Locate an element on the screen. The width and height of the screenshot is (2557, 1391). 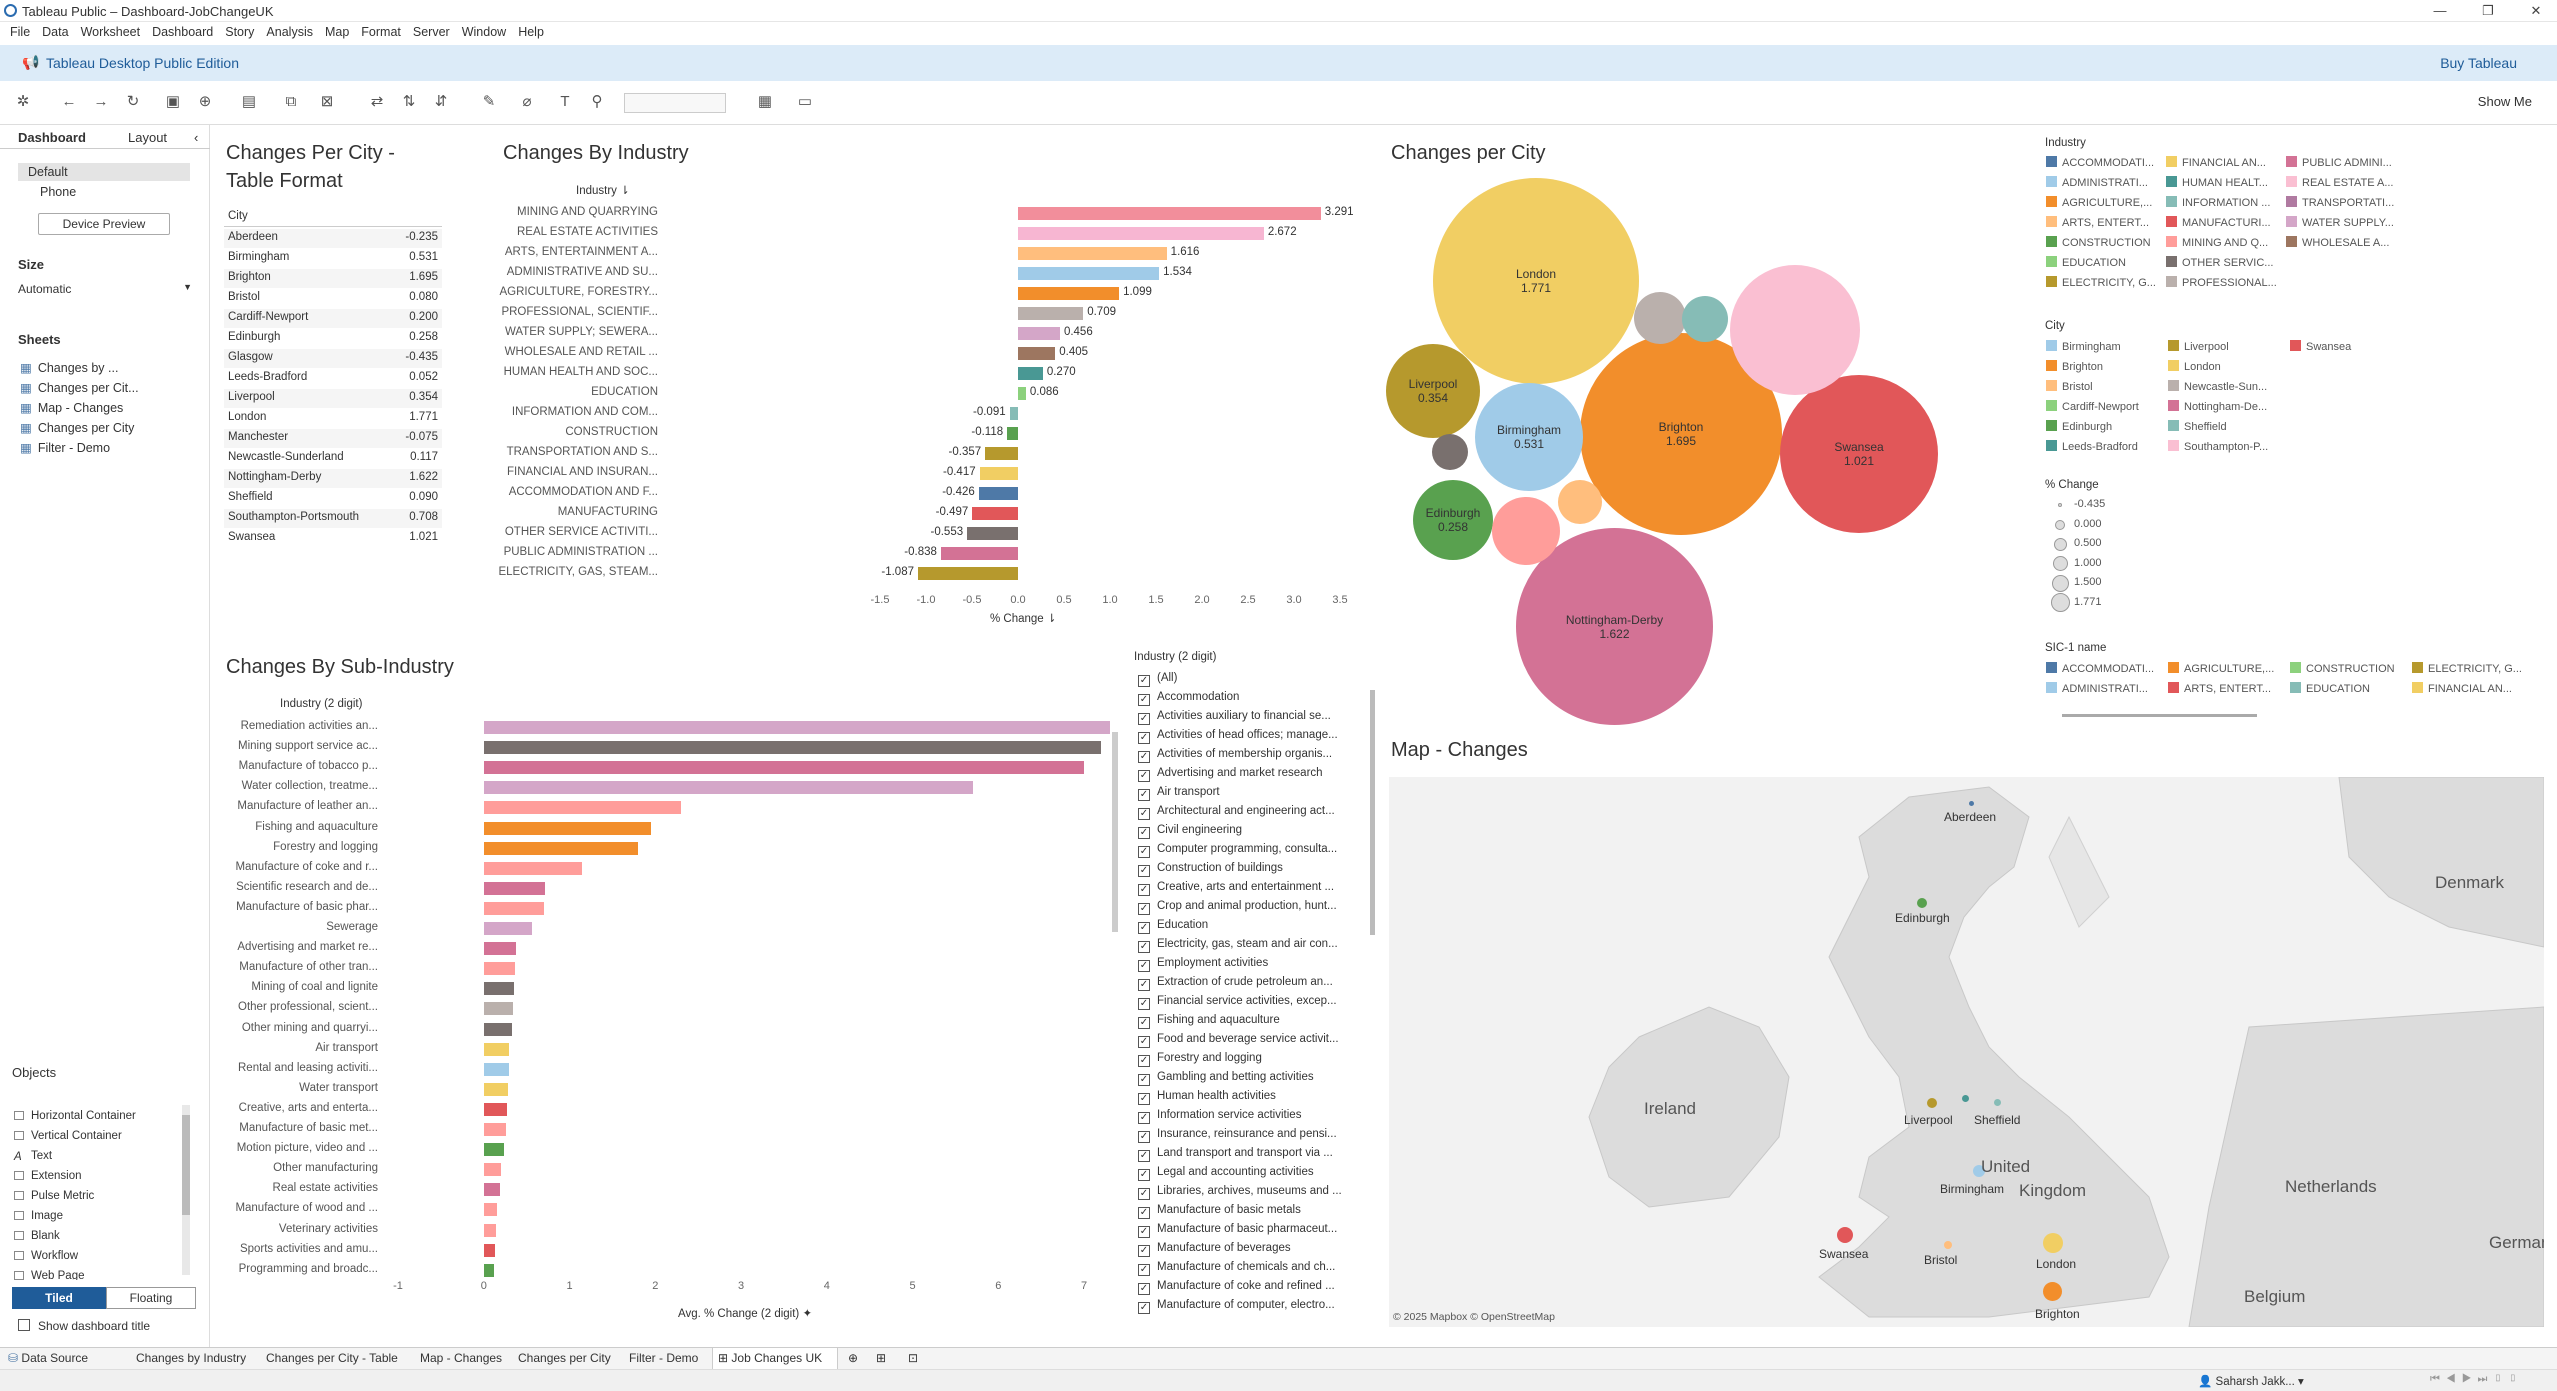
legend-item: CONSTRUCTION is located at coordinates (2098, 242).